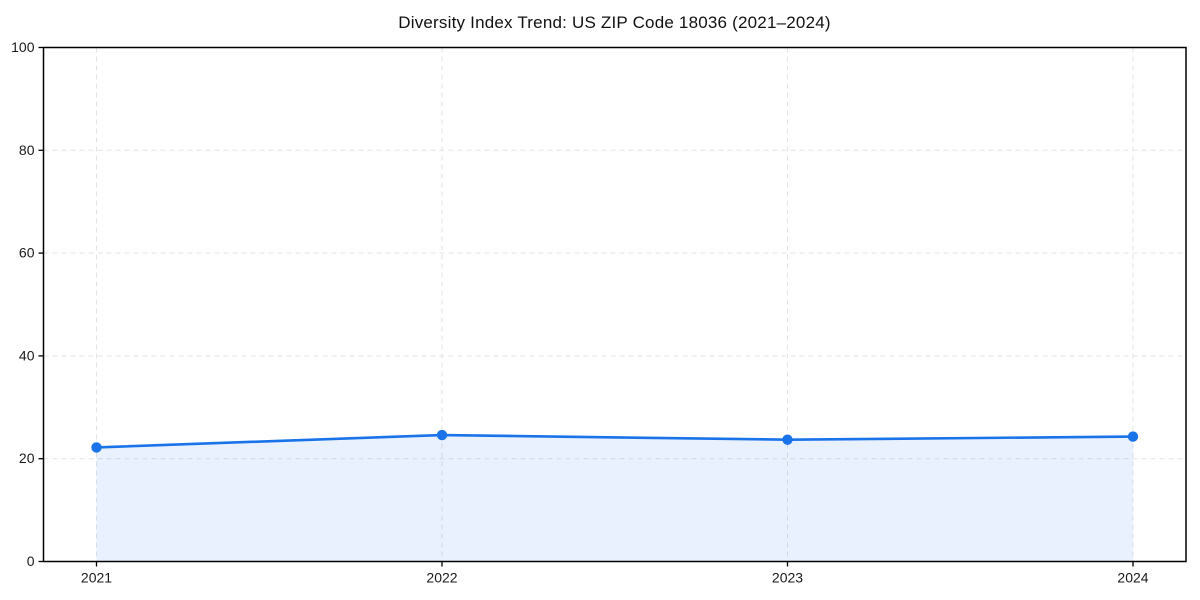 The image size is (1200, 600). What do you see at coordinates (27, 458) in the screenshot?
I see `y-tick-label: 20` at bounding box center [27, 458].